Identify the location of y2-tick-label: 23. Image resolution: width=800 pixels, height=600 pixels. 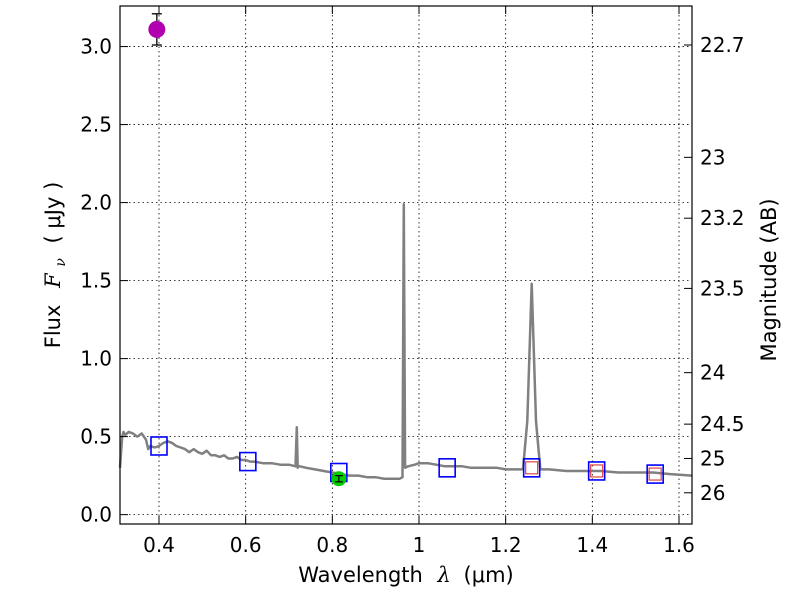
(712, 157).